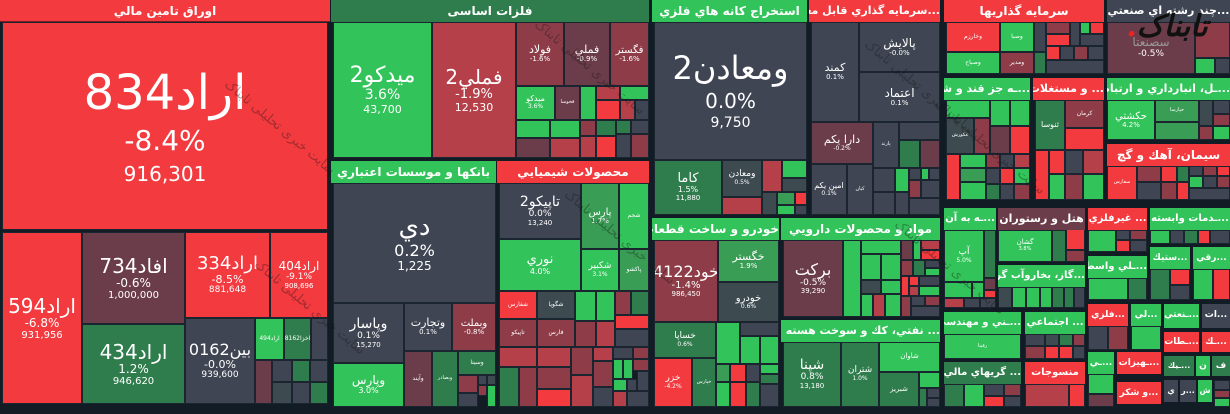 Image resolution: width=1230 pixels, height=414 pixels. Describe the element at coordinates (1216, 342) in the screenshot. I see `sector-title-kaf: ...ـك` at that location.